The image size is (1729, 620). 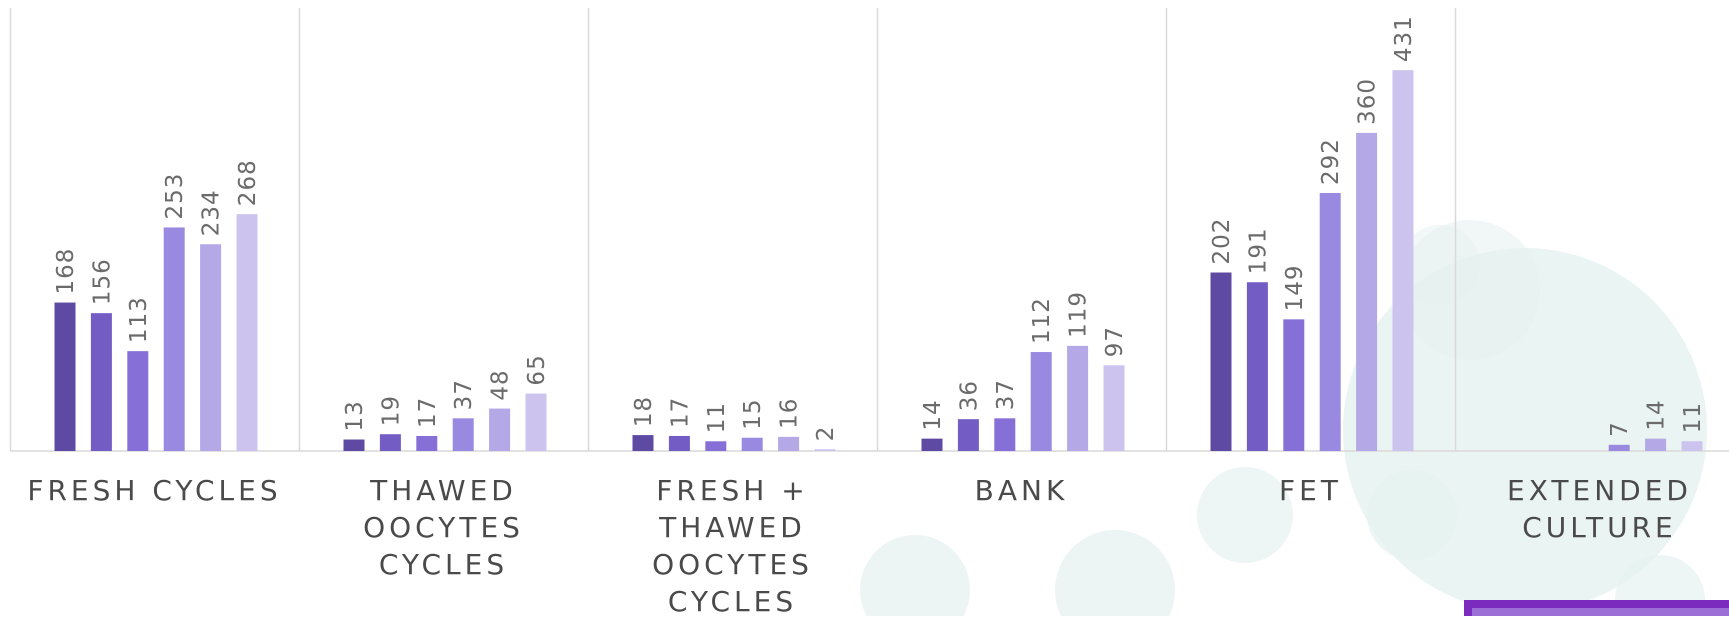 I want to click on value-label: 65, so click(x=537, y=369).